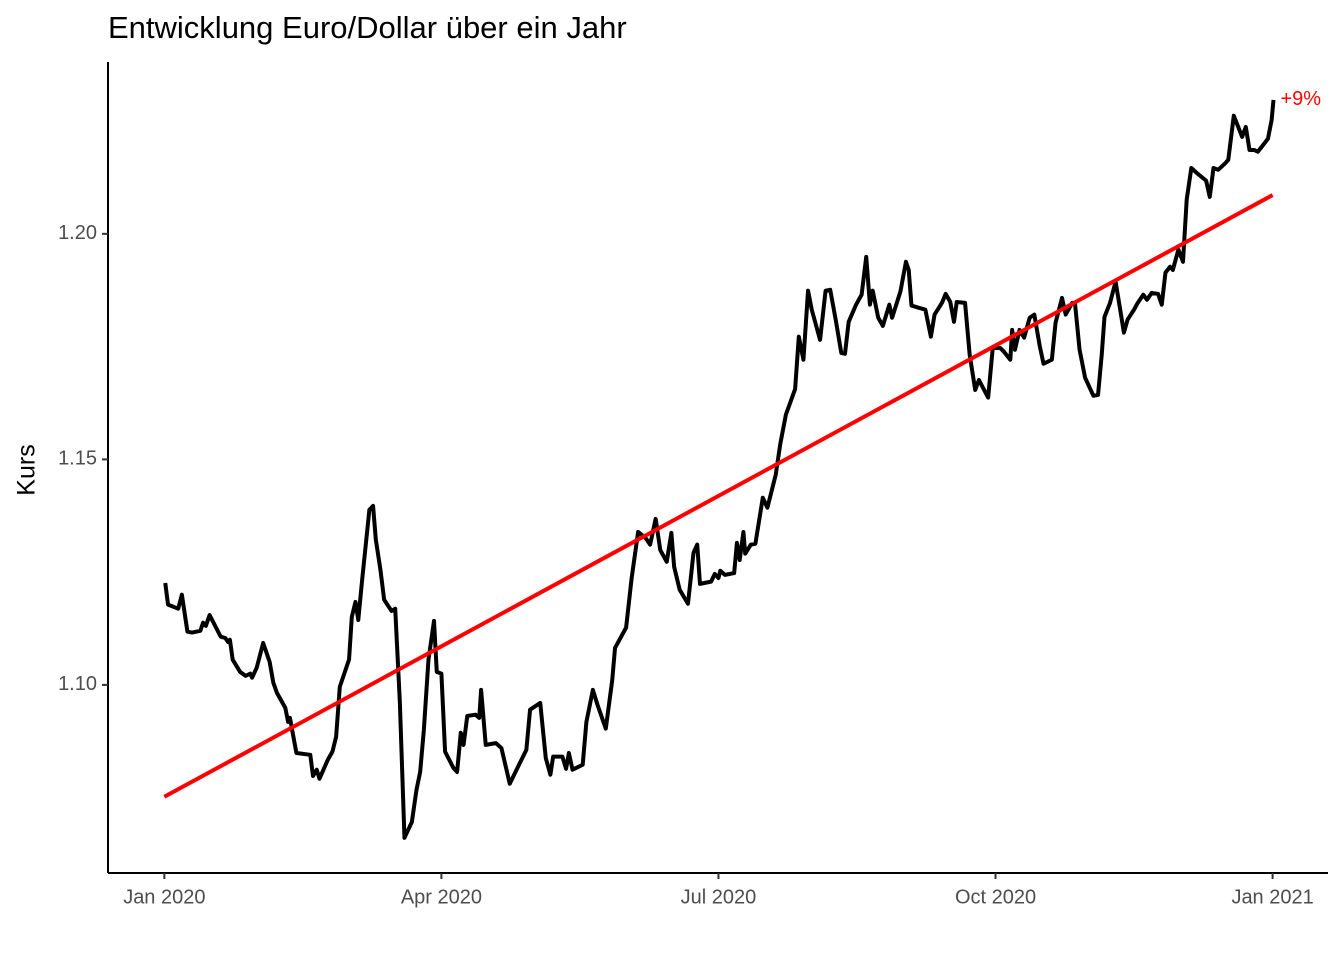  Describe the element at coordinates (441, 897) in the screenshot. I see `x-tick-label: Apr 2020` at that location.